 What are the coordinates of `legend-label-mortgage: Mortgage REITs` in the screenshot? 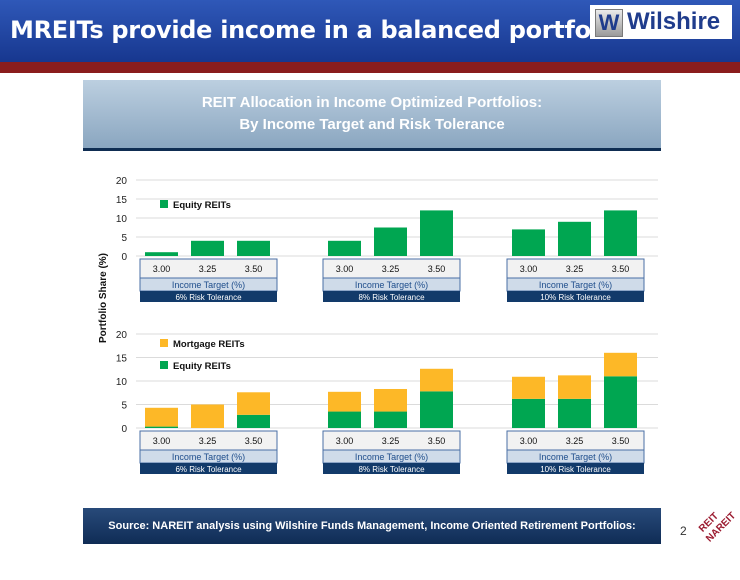 It's located at (209, 344).